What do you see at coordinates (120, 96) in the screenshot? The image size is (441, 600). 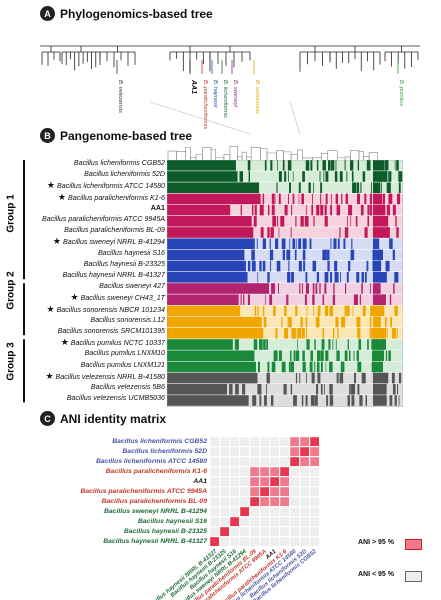 I see `tree-a-tip-label: B. velezensis` at bounding box center [120, 96].